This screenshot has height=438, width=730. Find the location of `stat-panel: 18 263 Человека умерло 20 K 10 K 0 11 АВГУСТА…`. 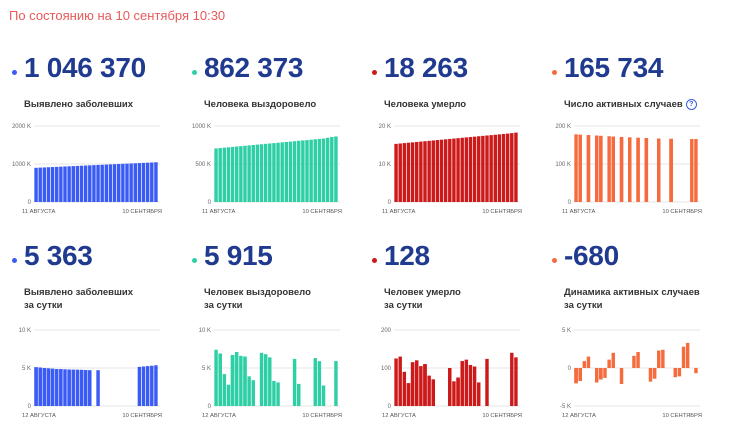

stat-panel: 18 263 Человека умерло 20 K 10 K 0 11 АВГУСТА… is located at coordinates (458, 146).